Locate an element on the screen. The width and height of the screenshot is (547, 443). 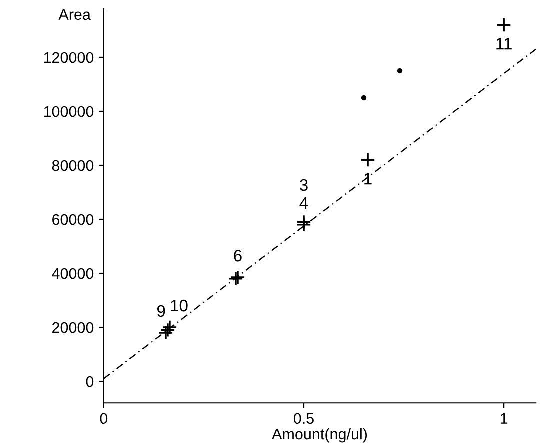
y-tick-label: 0 is located at coordinates (90, 382).